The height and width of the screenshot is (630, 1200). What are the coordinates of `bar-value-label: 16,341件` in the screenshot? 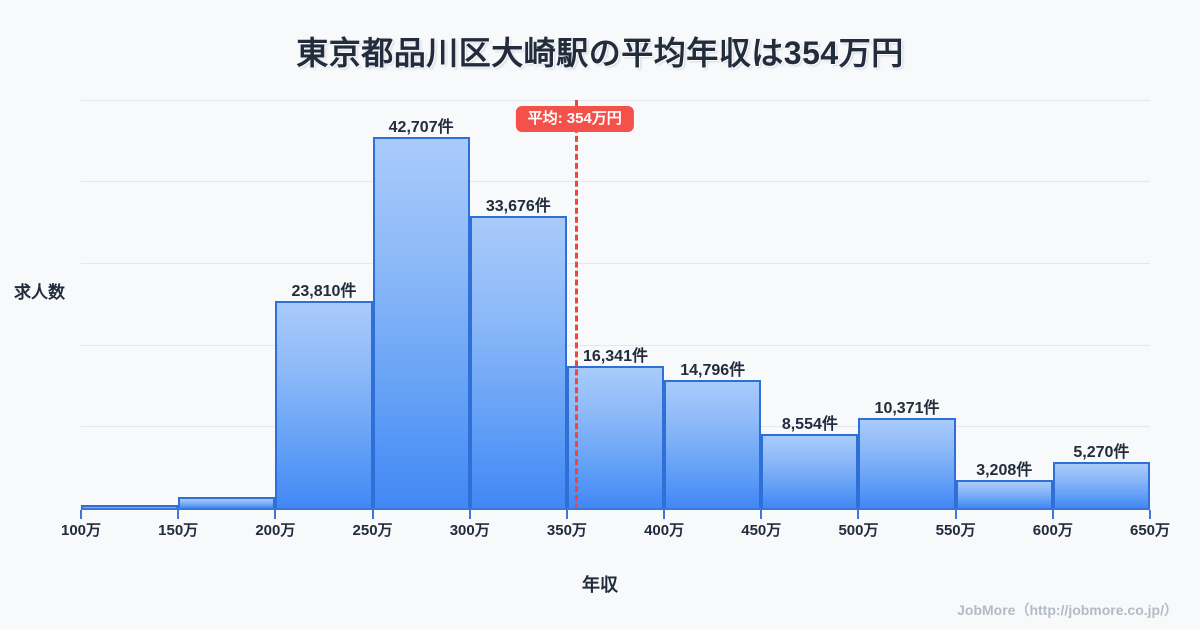 It's located at (615, 357).